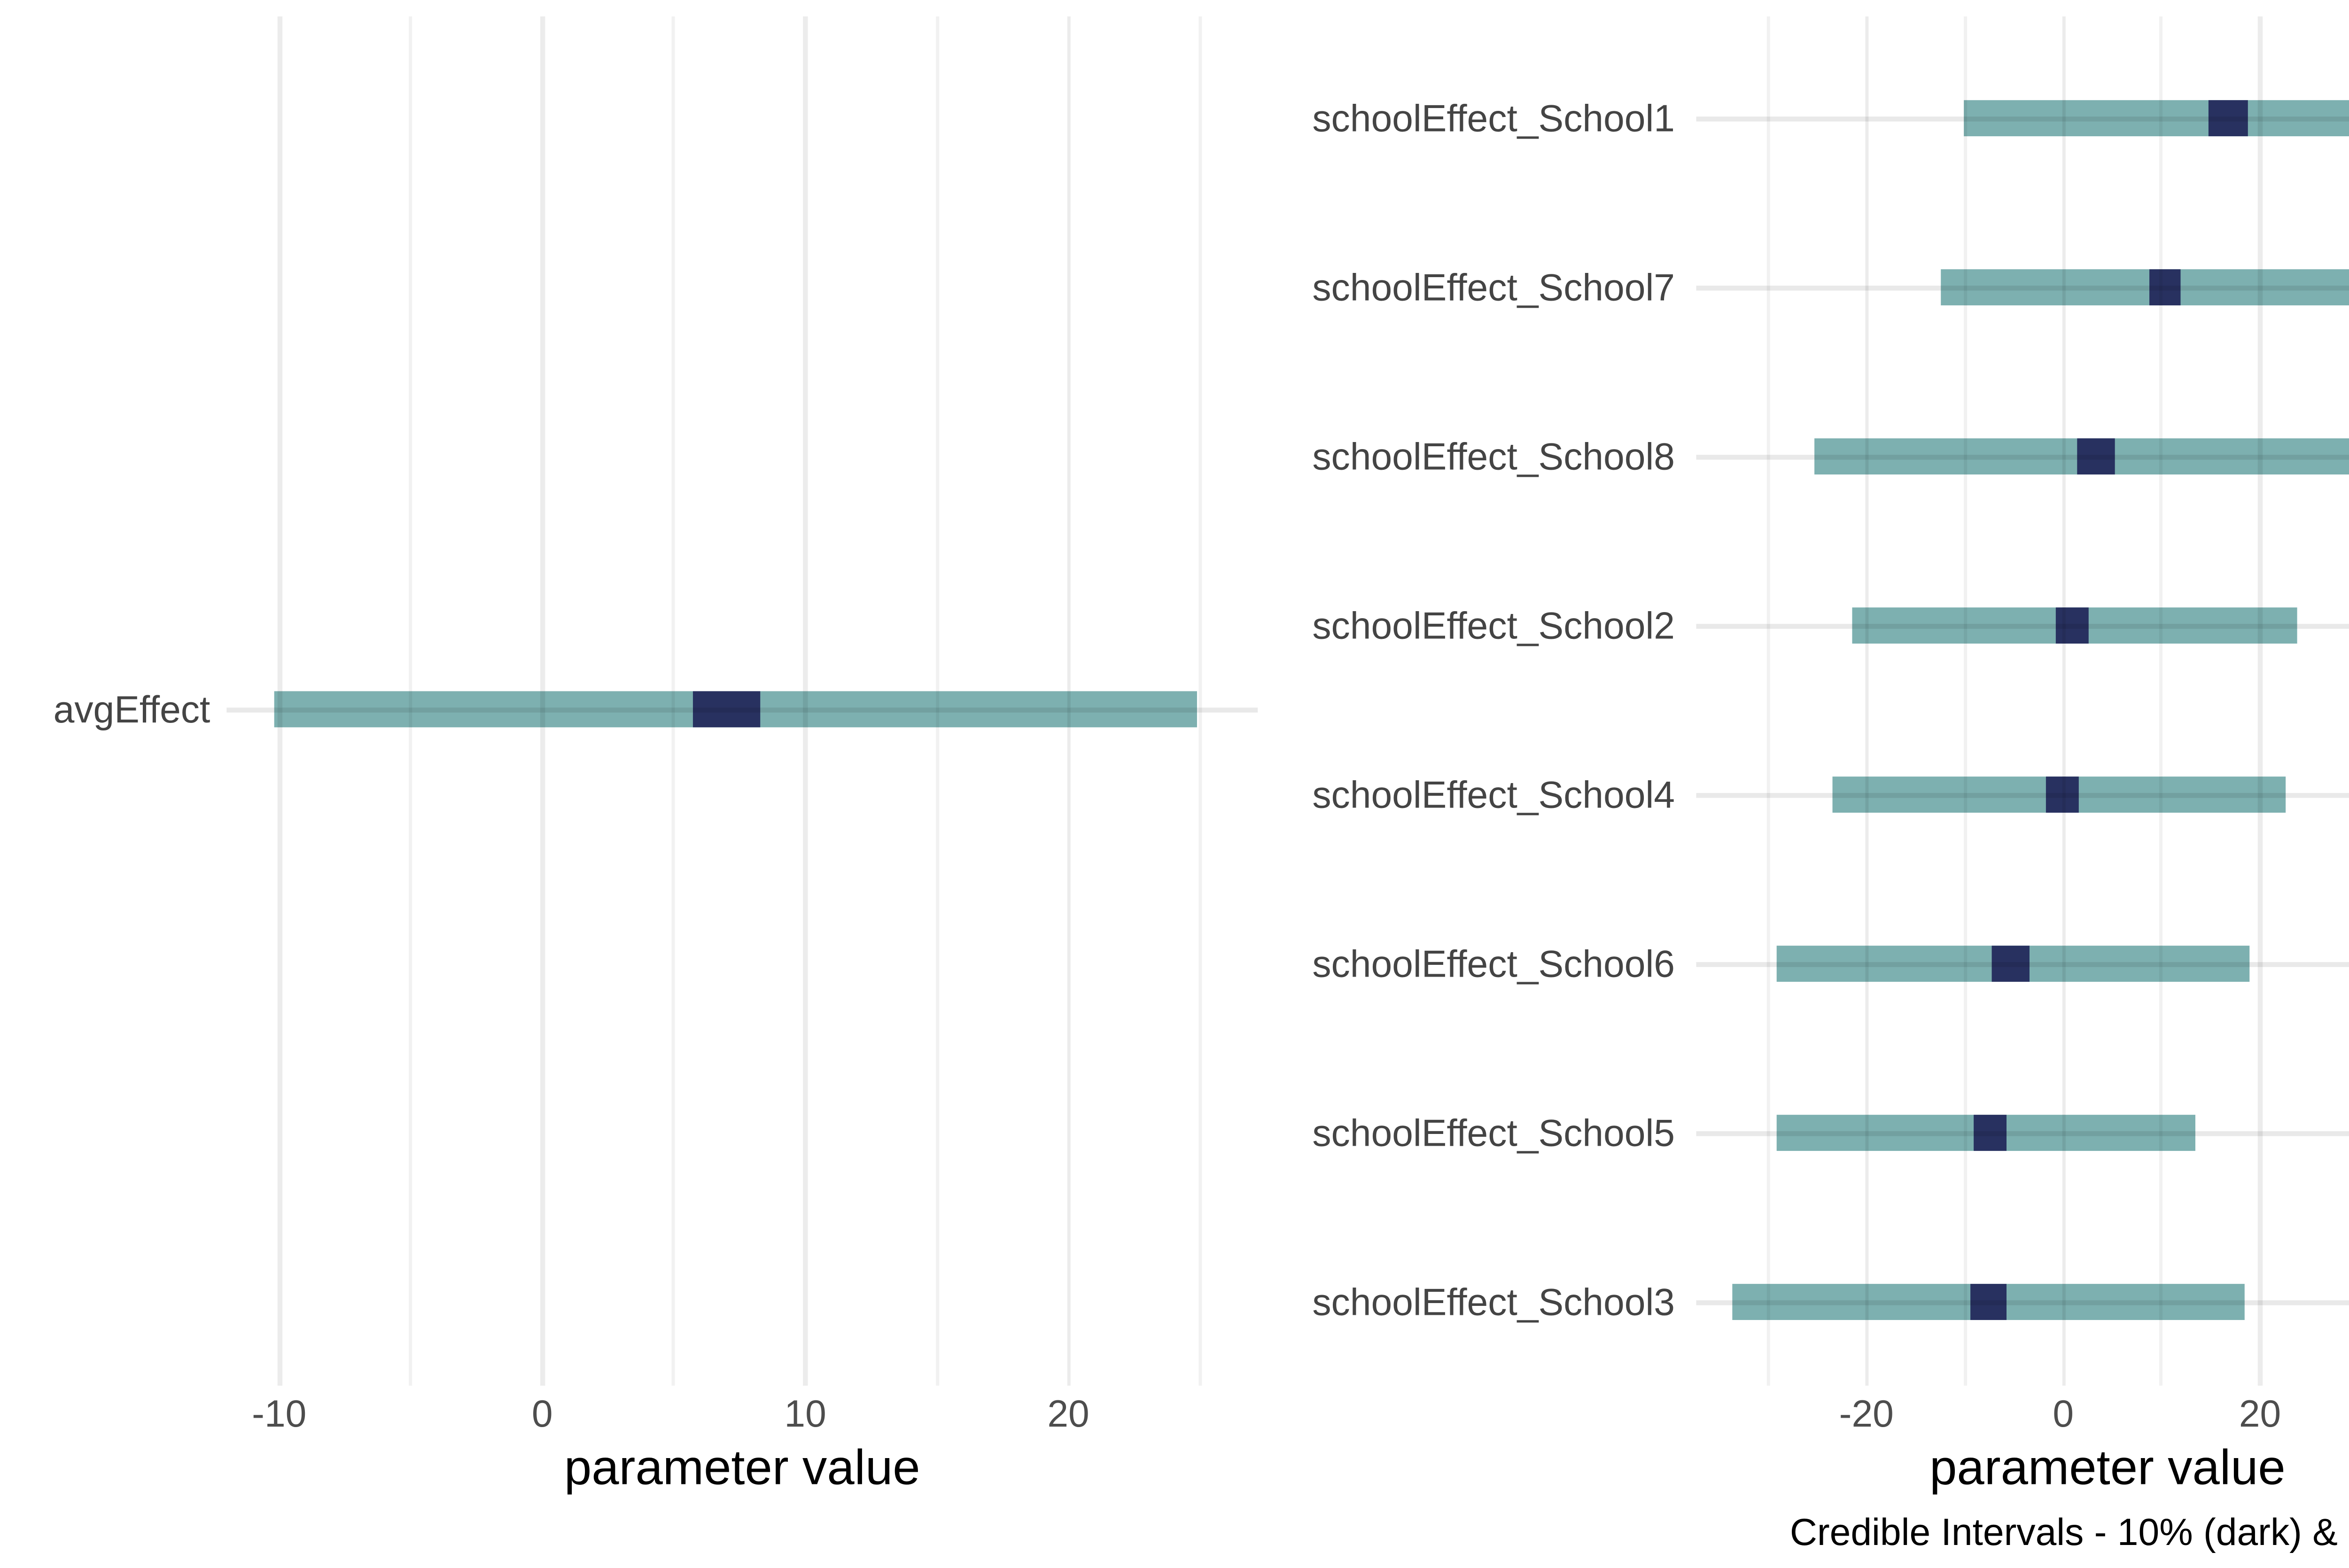 The width and height of the screenshot is (2349, 1568). Describe the element at coordinates (279, 1413) in the screenshot. I see `x-axis-tick-label: -10` at that location.